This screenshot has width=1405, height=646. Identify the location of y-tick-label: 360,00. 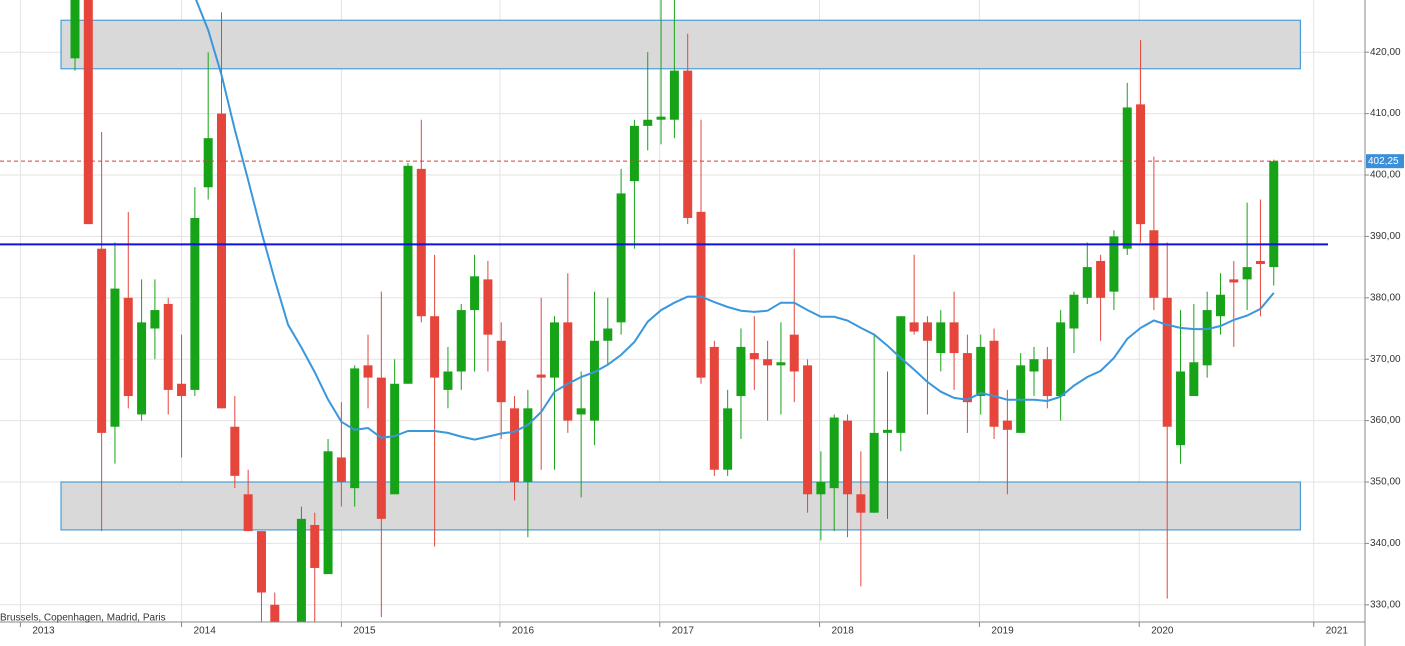
(1385, 420).